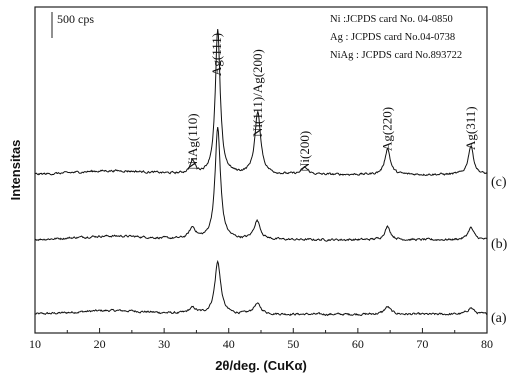 The image size is (513, 377). I want to click on x-tick-label: 50, so click(293, 344).